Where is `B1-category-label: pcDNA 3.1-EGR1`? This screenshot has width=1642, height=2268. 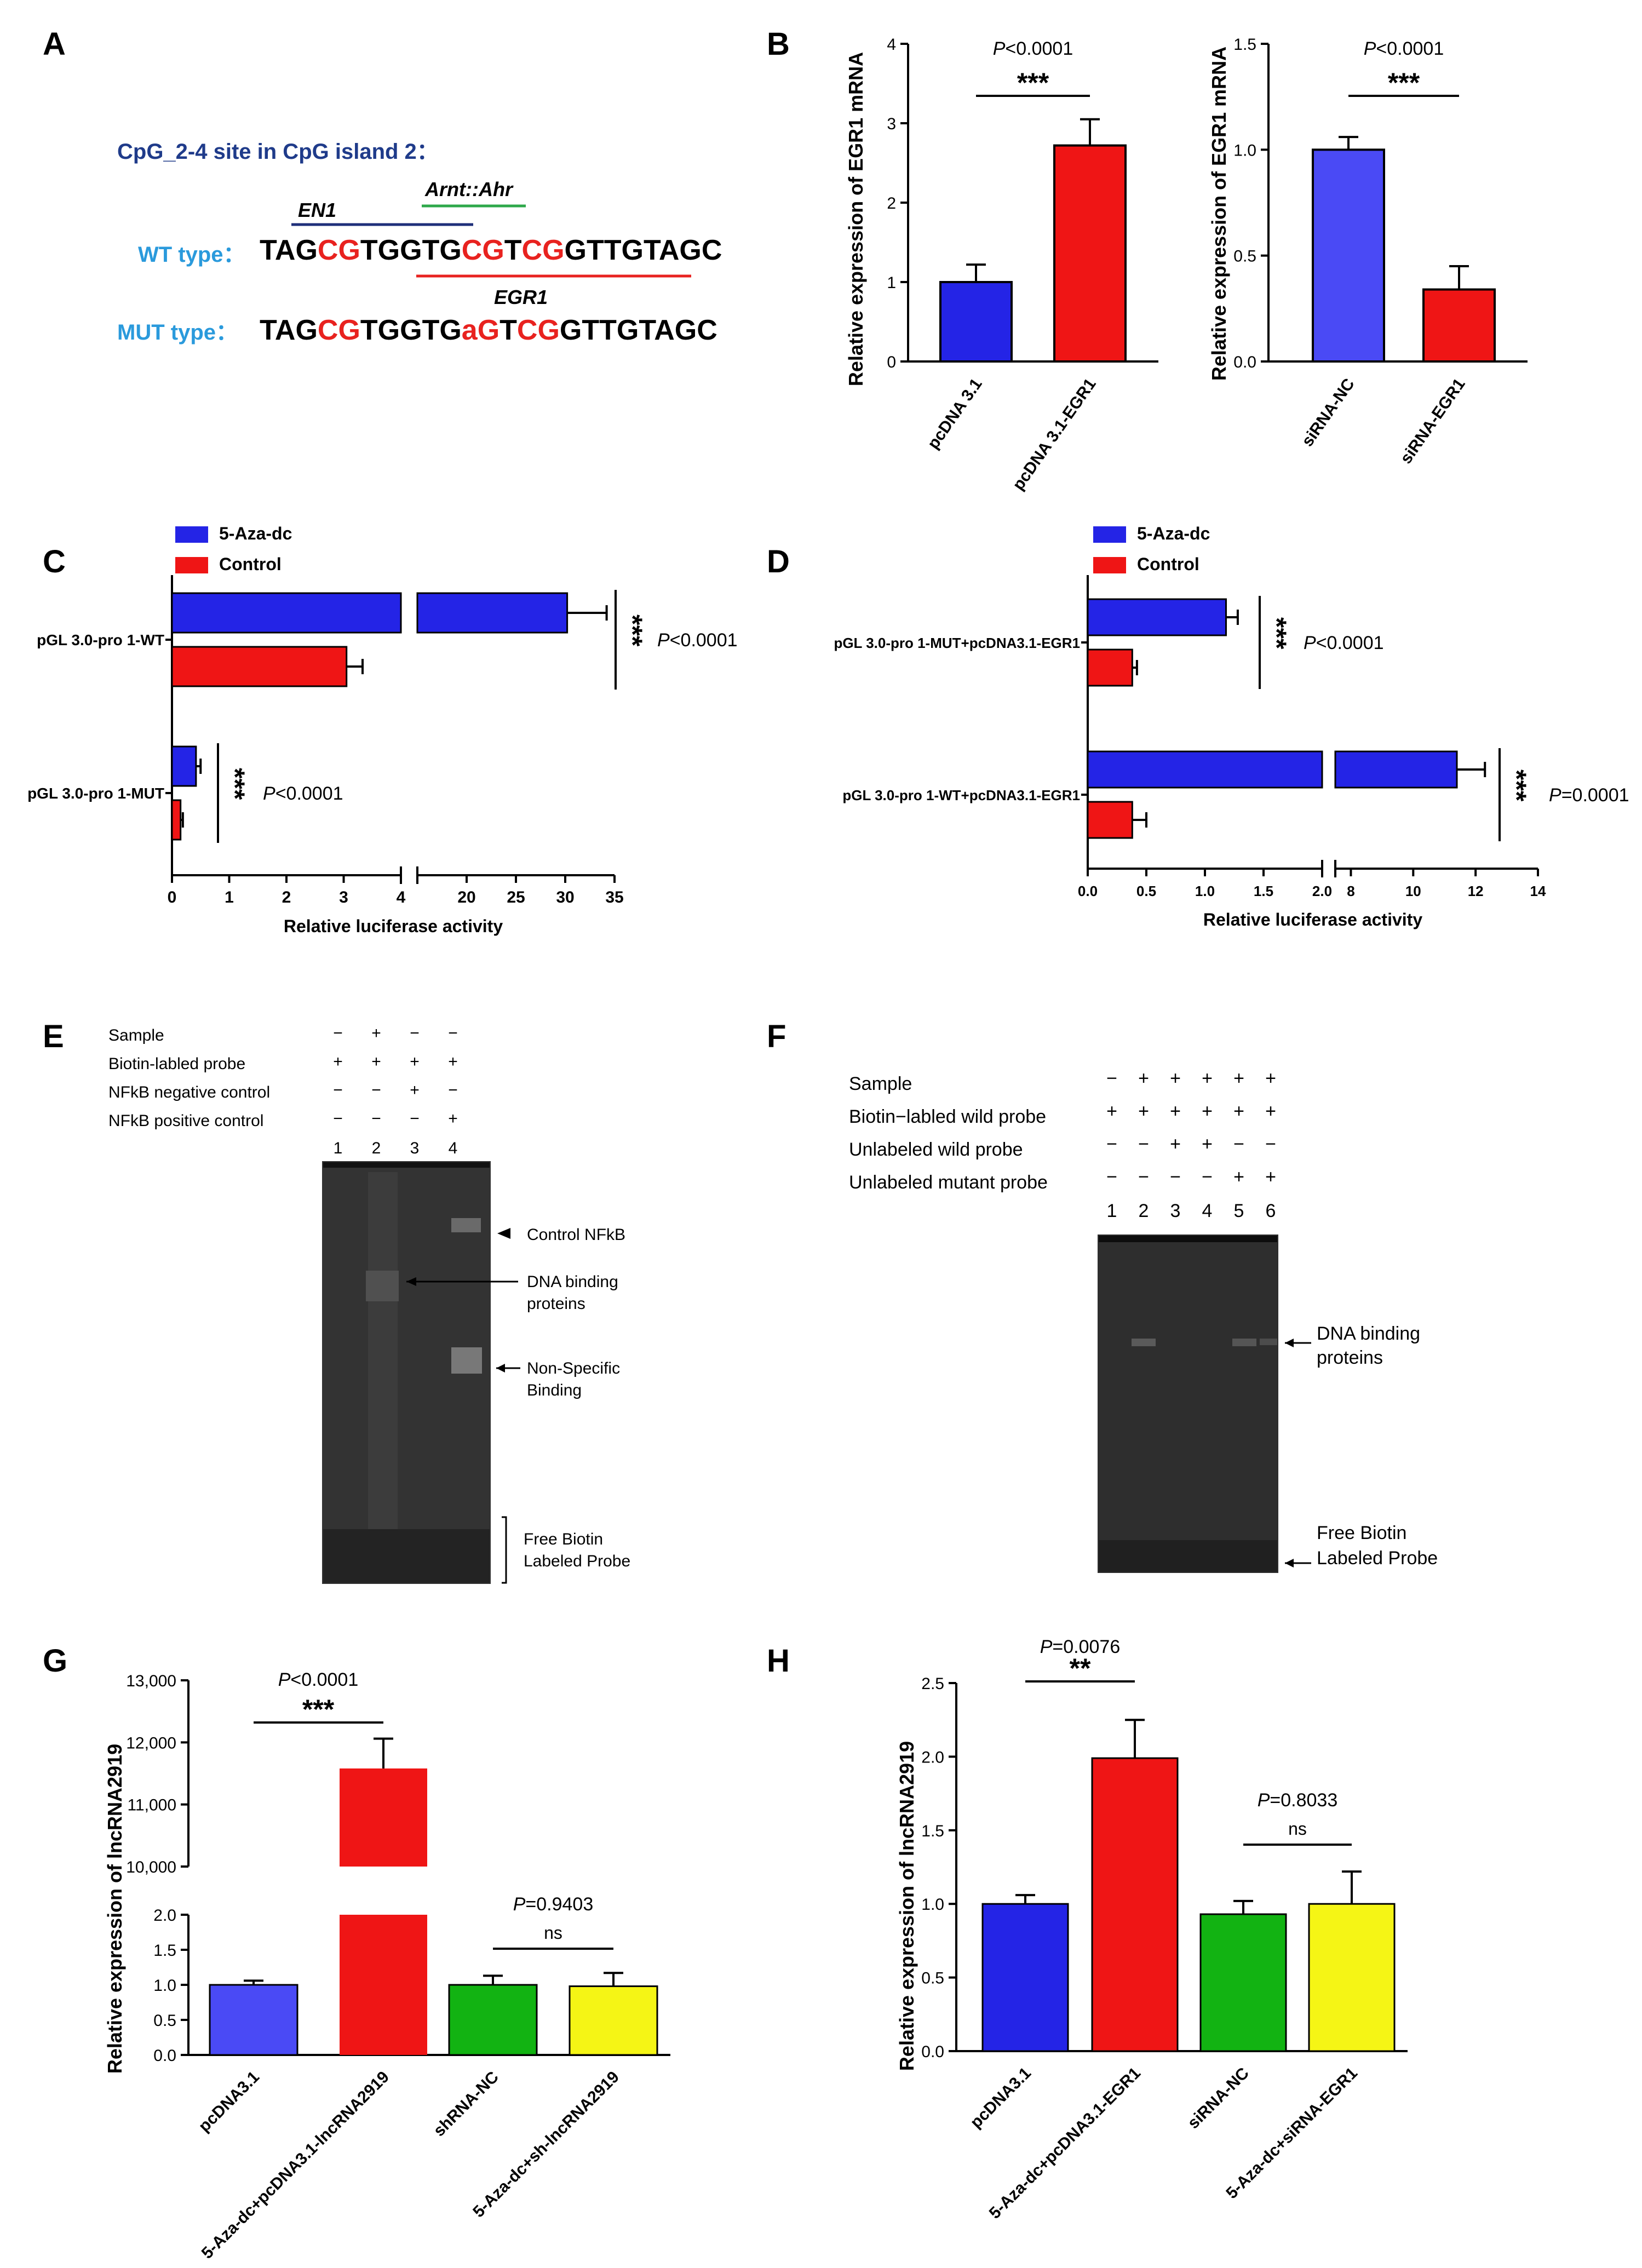
B1-category-label: pcDNA 3.1-EGR1 is located at coordinates (1054, 434).